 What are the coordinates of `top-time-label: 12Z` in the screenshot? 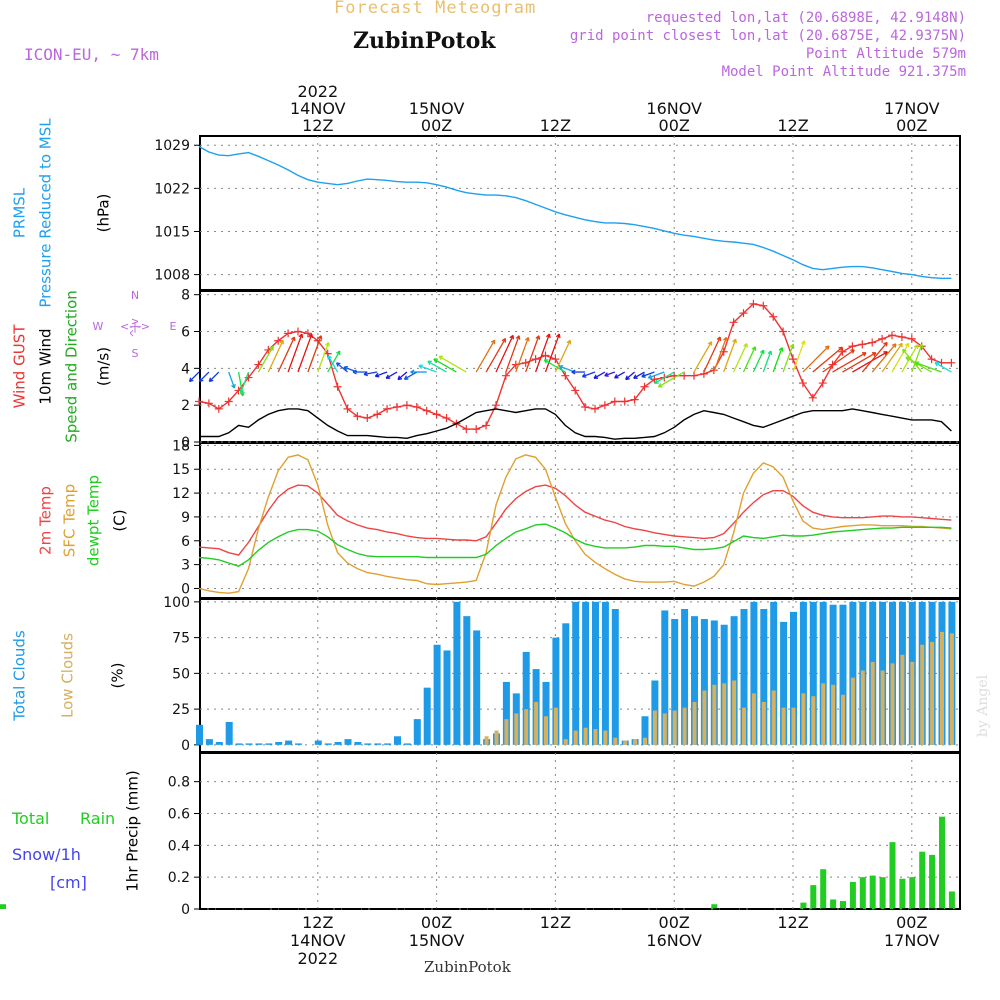 It's located at (555, 125).